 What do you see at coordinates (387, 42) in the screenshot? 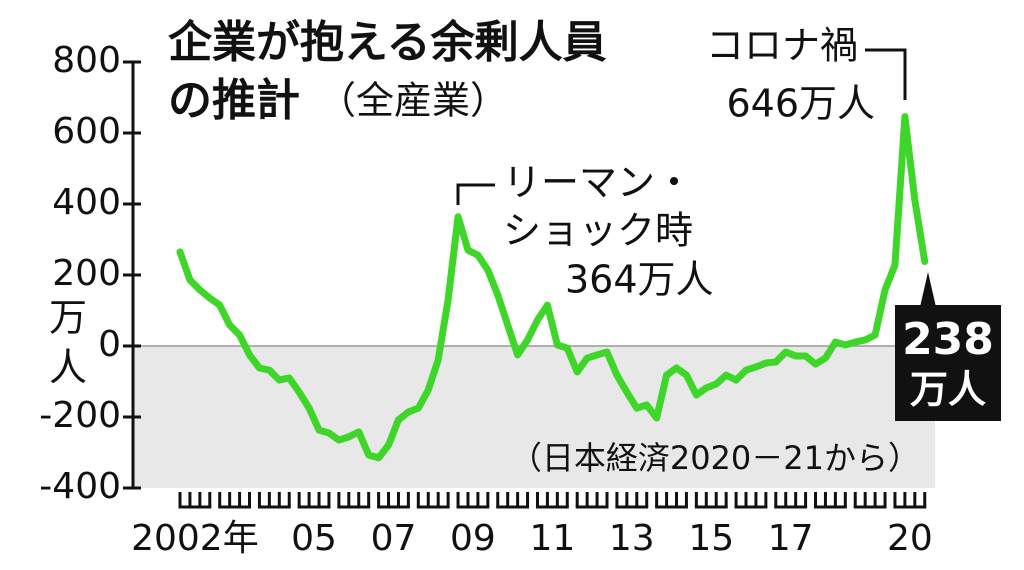
I see `chart-title: 企業が抱える余剰人員` at bounding box center [387, 42].